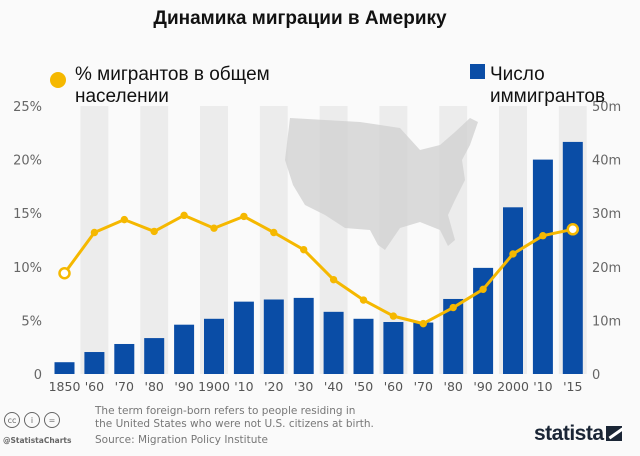 Image resolution: width=640 pixels, height=456 pixels. I want to click on x-tick-label: '30, so click(303, 386).